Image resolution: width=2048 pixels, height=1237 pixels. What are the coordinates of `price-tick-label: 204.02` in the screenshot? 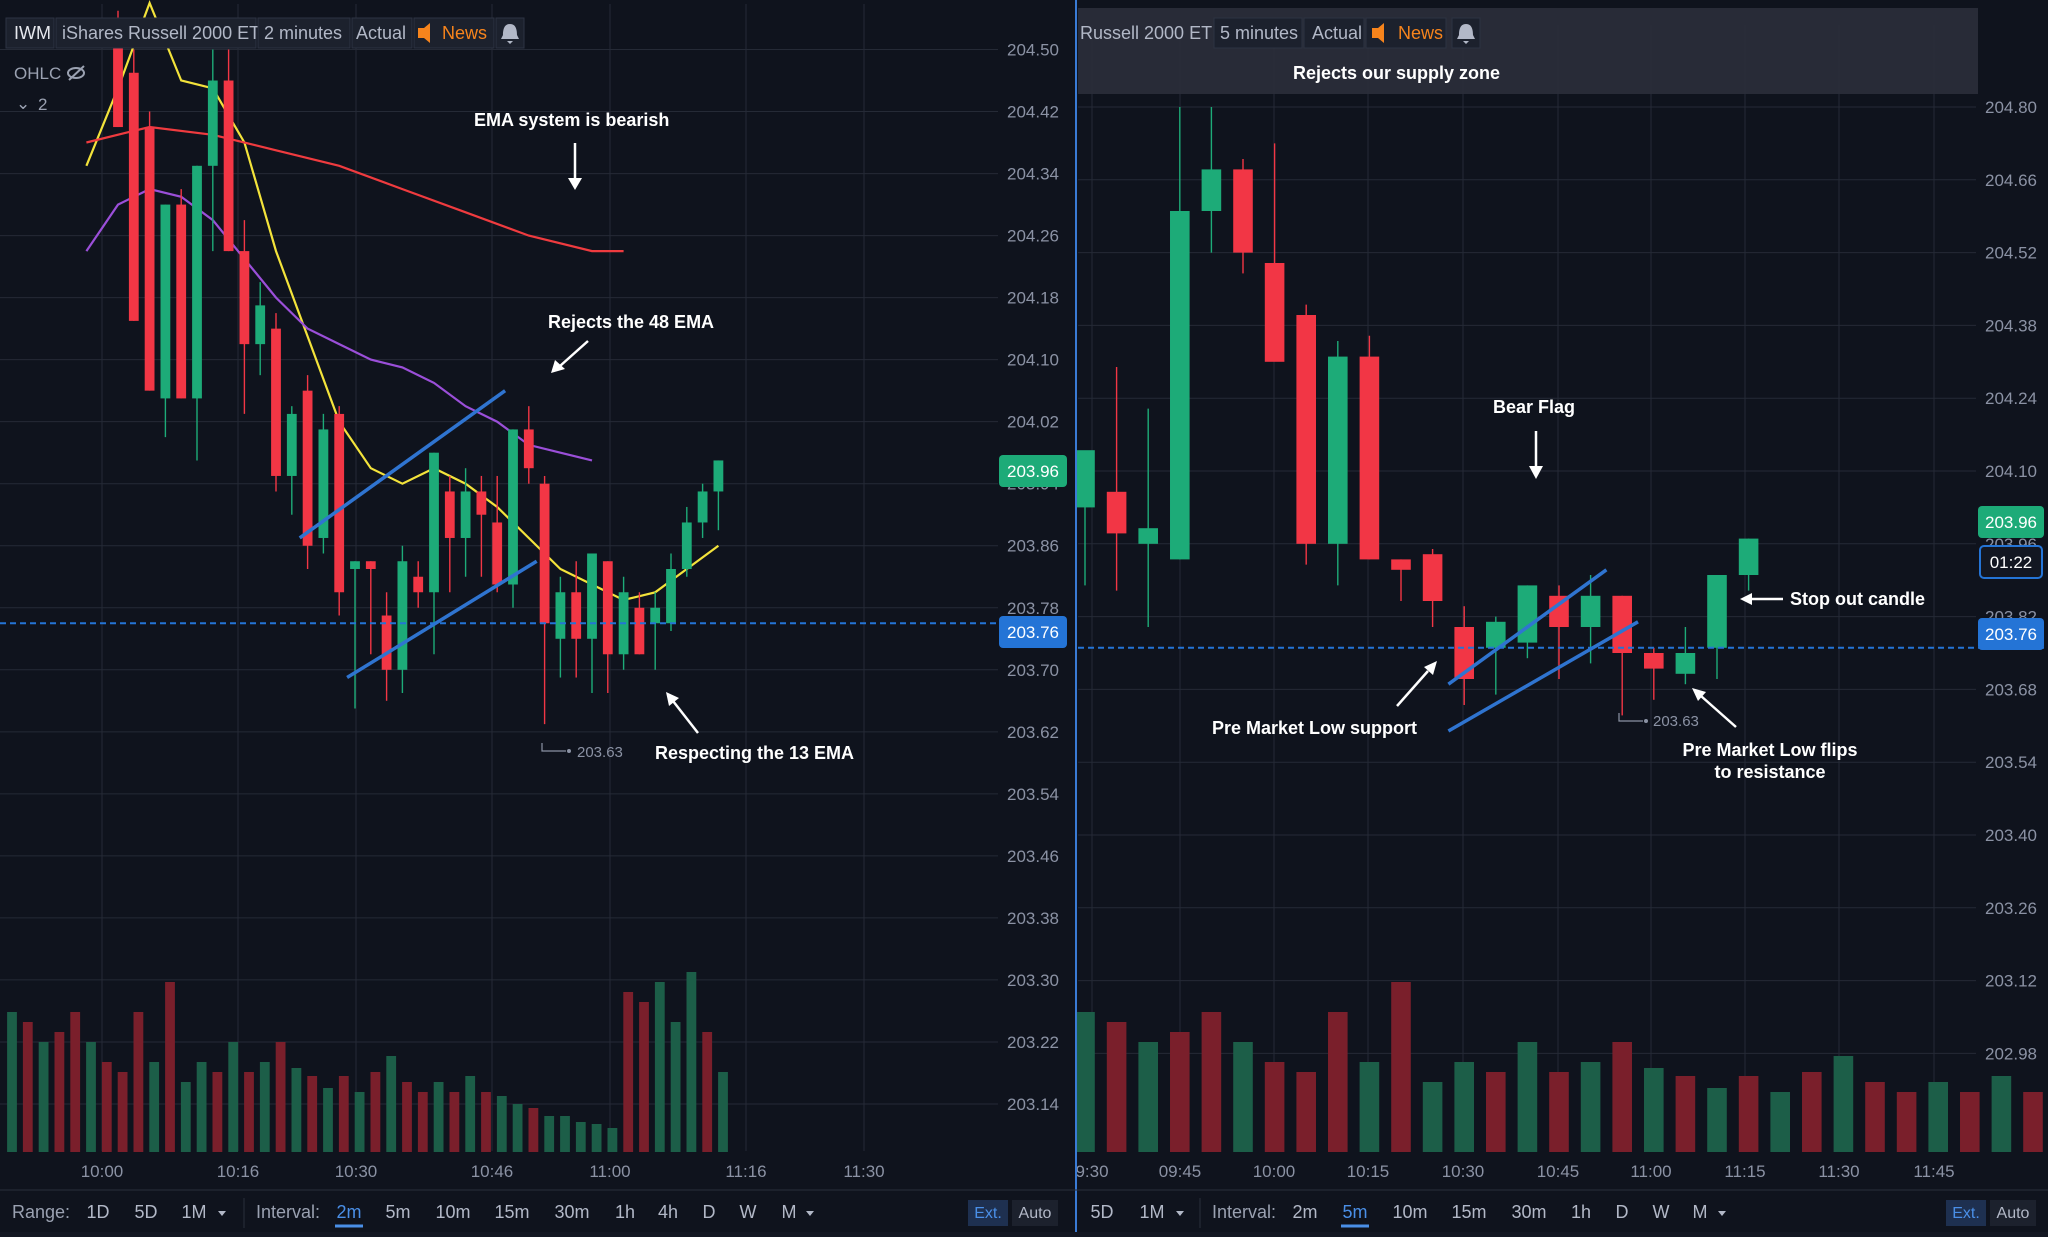 It's located at (1033, 422).